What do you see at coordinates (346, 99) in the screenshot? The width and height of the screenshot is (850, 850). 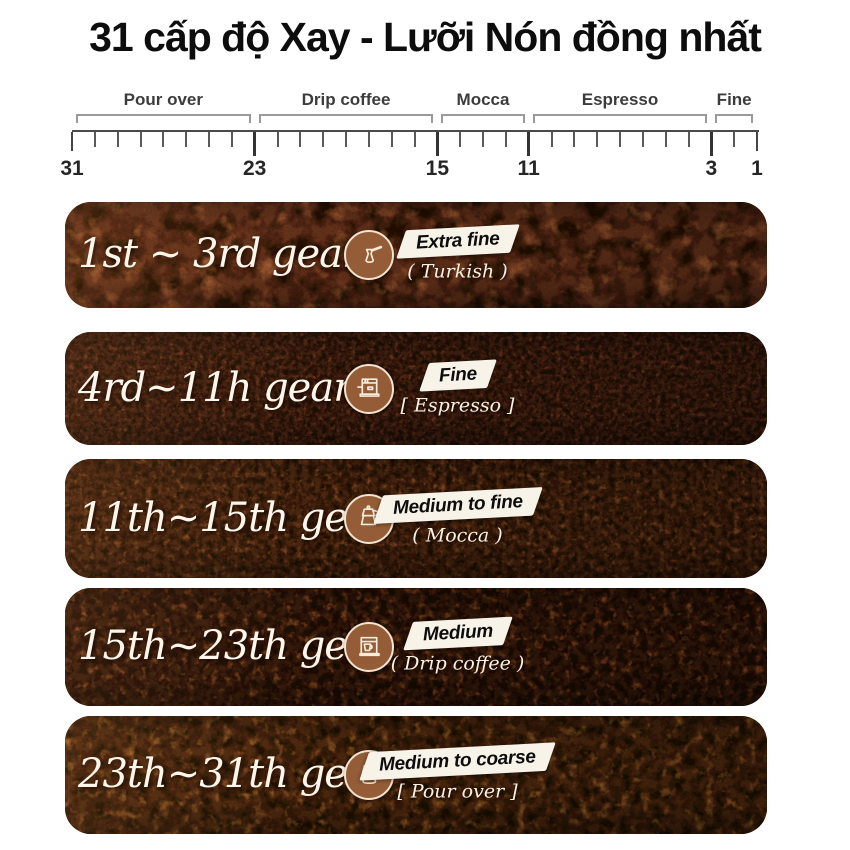 I see `segment-label: Drip coffee` at bounding box center [346, 99].